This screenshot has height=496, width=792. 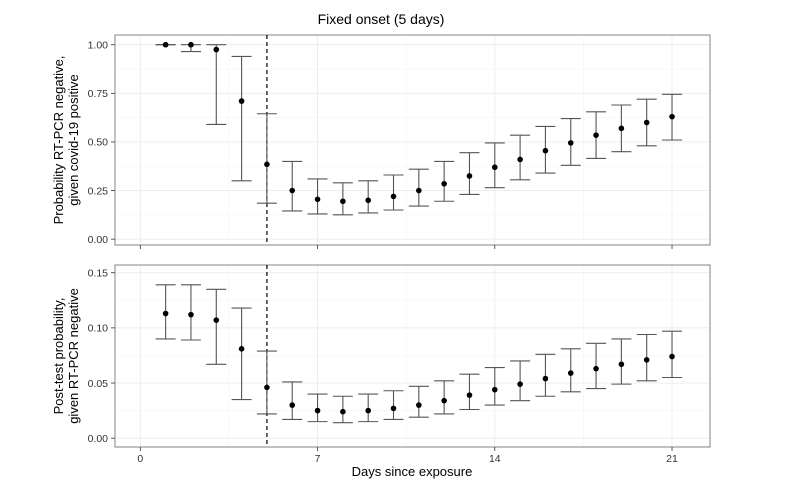 What do you see at coordinates (58, 140) in the screenshot?
I see `y-axis-title-line: Probability RT-PCR negative,` at bounding box center [58, 140].